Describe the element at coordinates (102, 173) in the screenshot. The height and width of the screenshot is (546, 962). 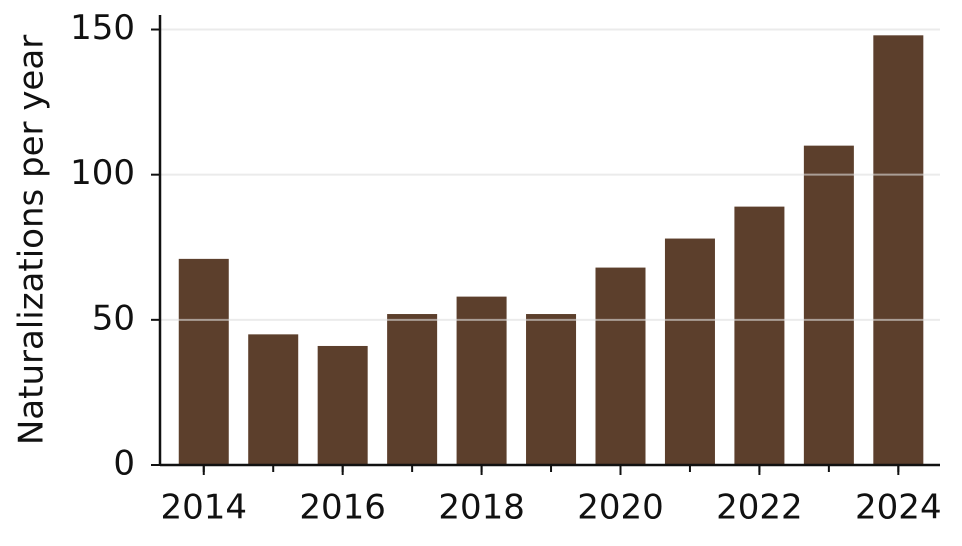
I see `y-tick-label: 100` at that location.